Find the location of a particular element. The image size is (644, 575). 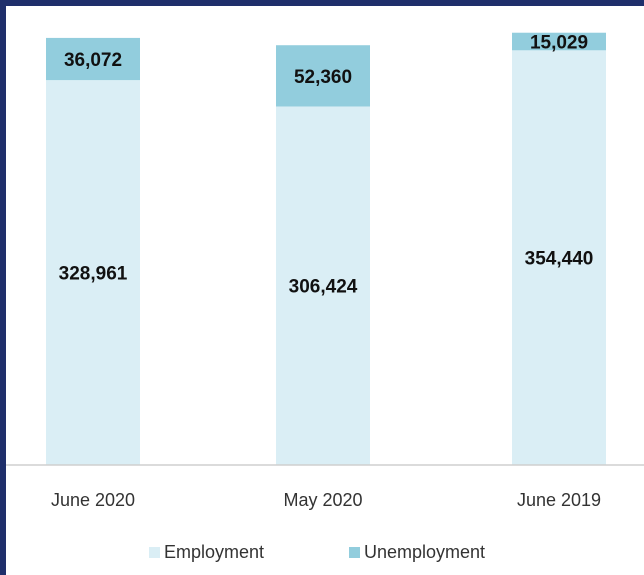

data-label-unemployment-2: 52,360 is located at coordinates (323, 77).